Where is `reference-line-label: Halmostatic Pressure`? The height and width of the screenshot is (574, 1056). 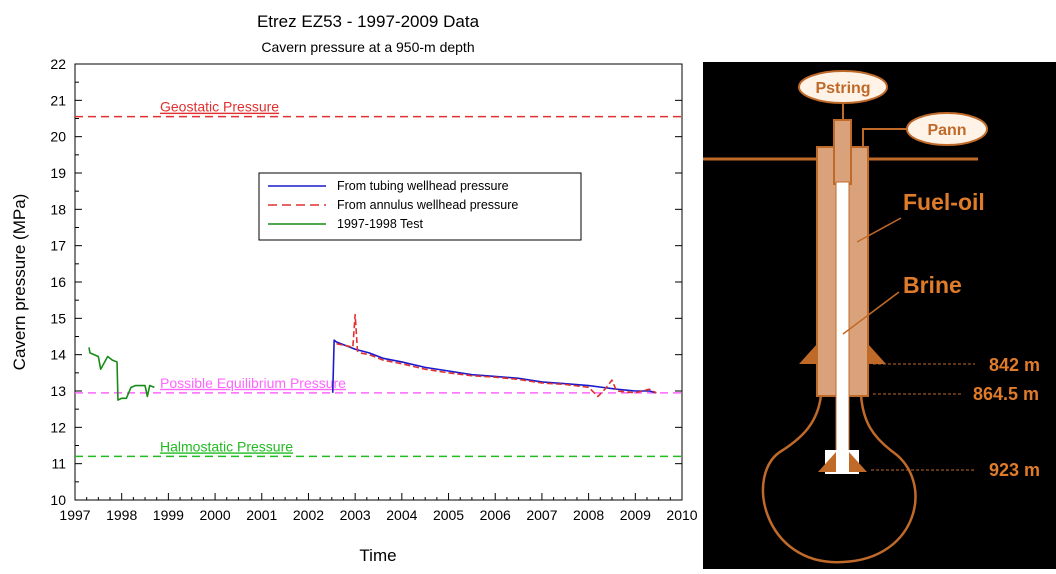
reference-line-label: Halmostatic Pressure is located at coordinates (226, 446).